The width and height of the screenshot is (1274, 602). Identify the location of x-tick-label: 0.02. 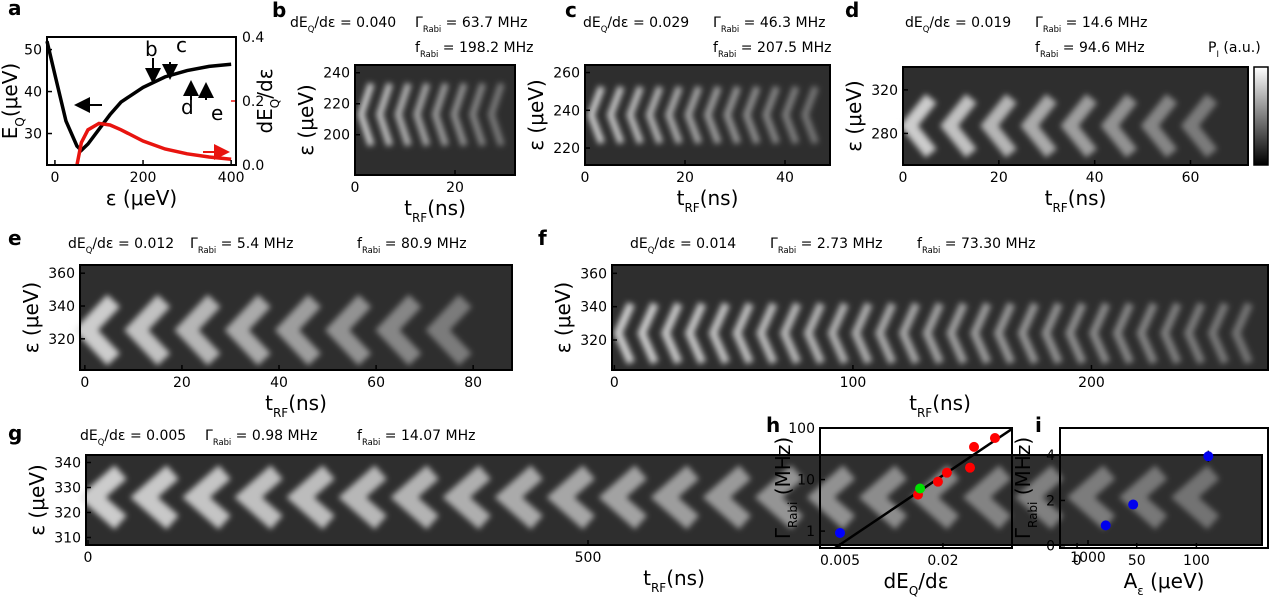
(942, 561).